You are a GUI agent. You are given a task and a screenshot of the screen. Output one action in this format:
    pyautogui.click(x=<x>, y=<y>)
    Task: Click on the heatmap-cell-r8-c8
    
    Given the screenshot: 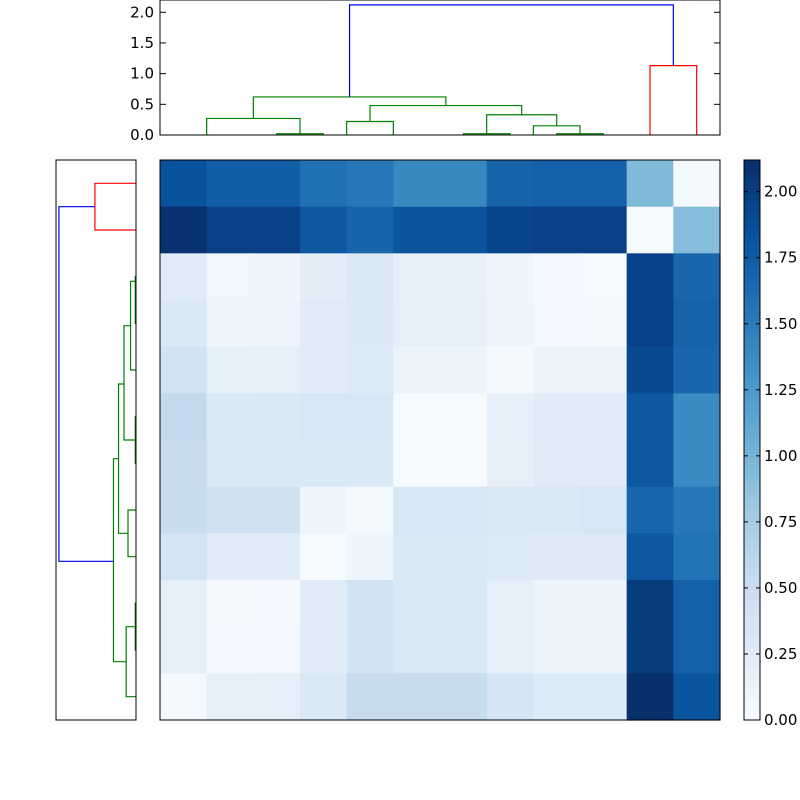 What is the action you would take?
    pyautogui.click(x=557, y=557)
    